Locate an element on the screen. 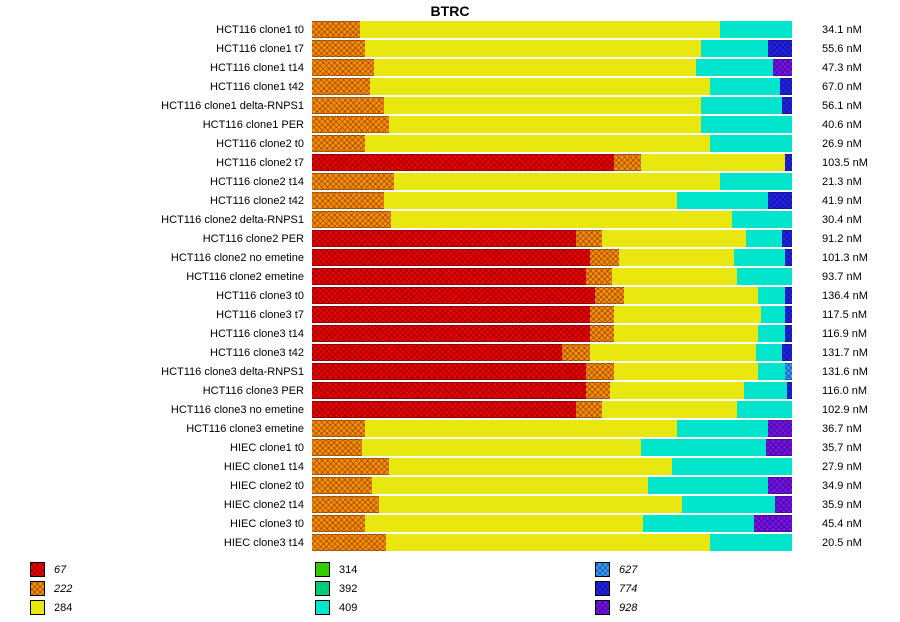 This screenshot has width=900, height=622. row-value: 35.9 nM is located at coordinates (842, 504).